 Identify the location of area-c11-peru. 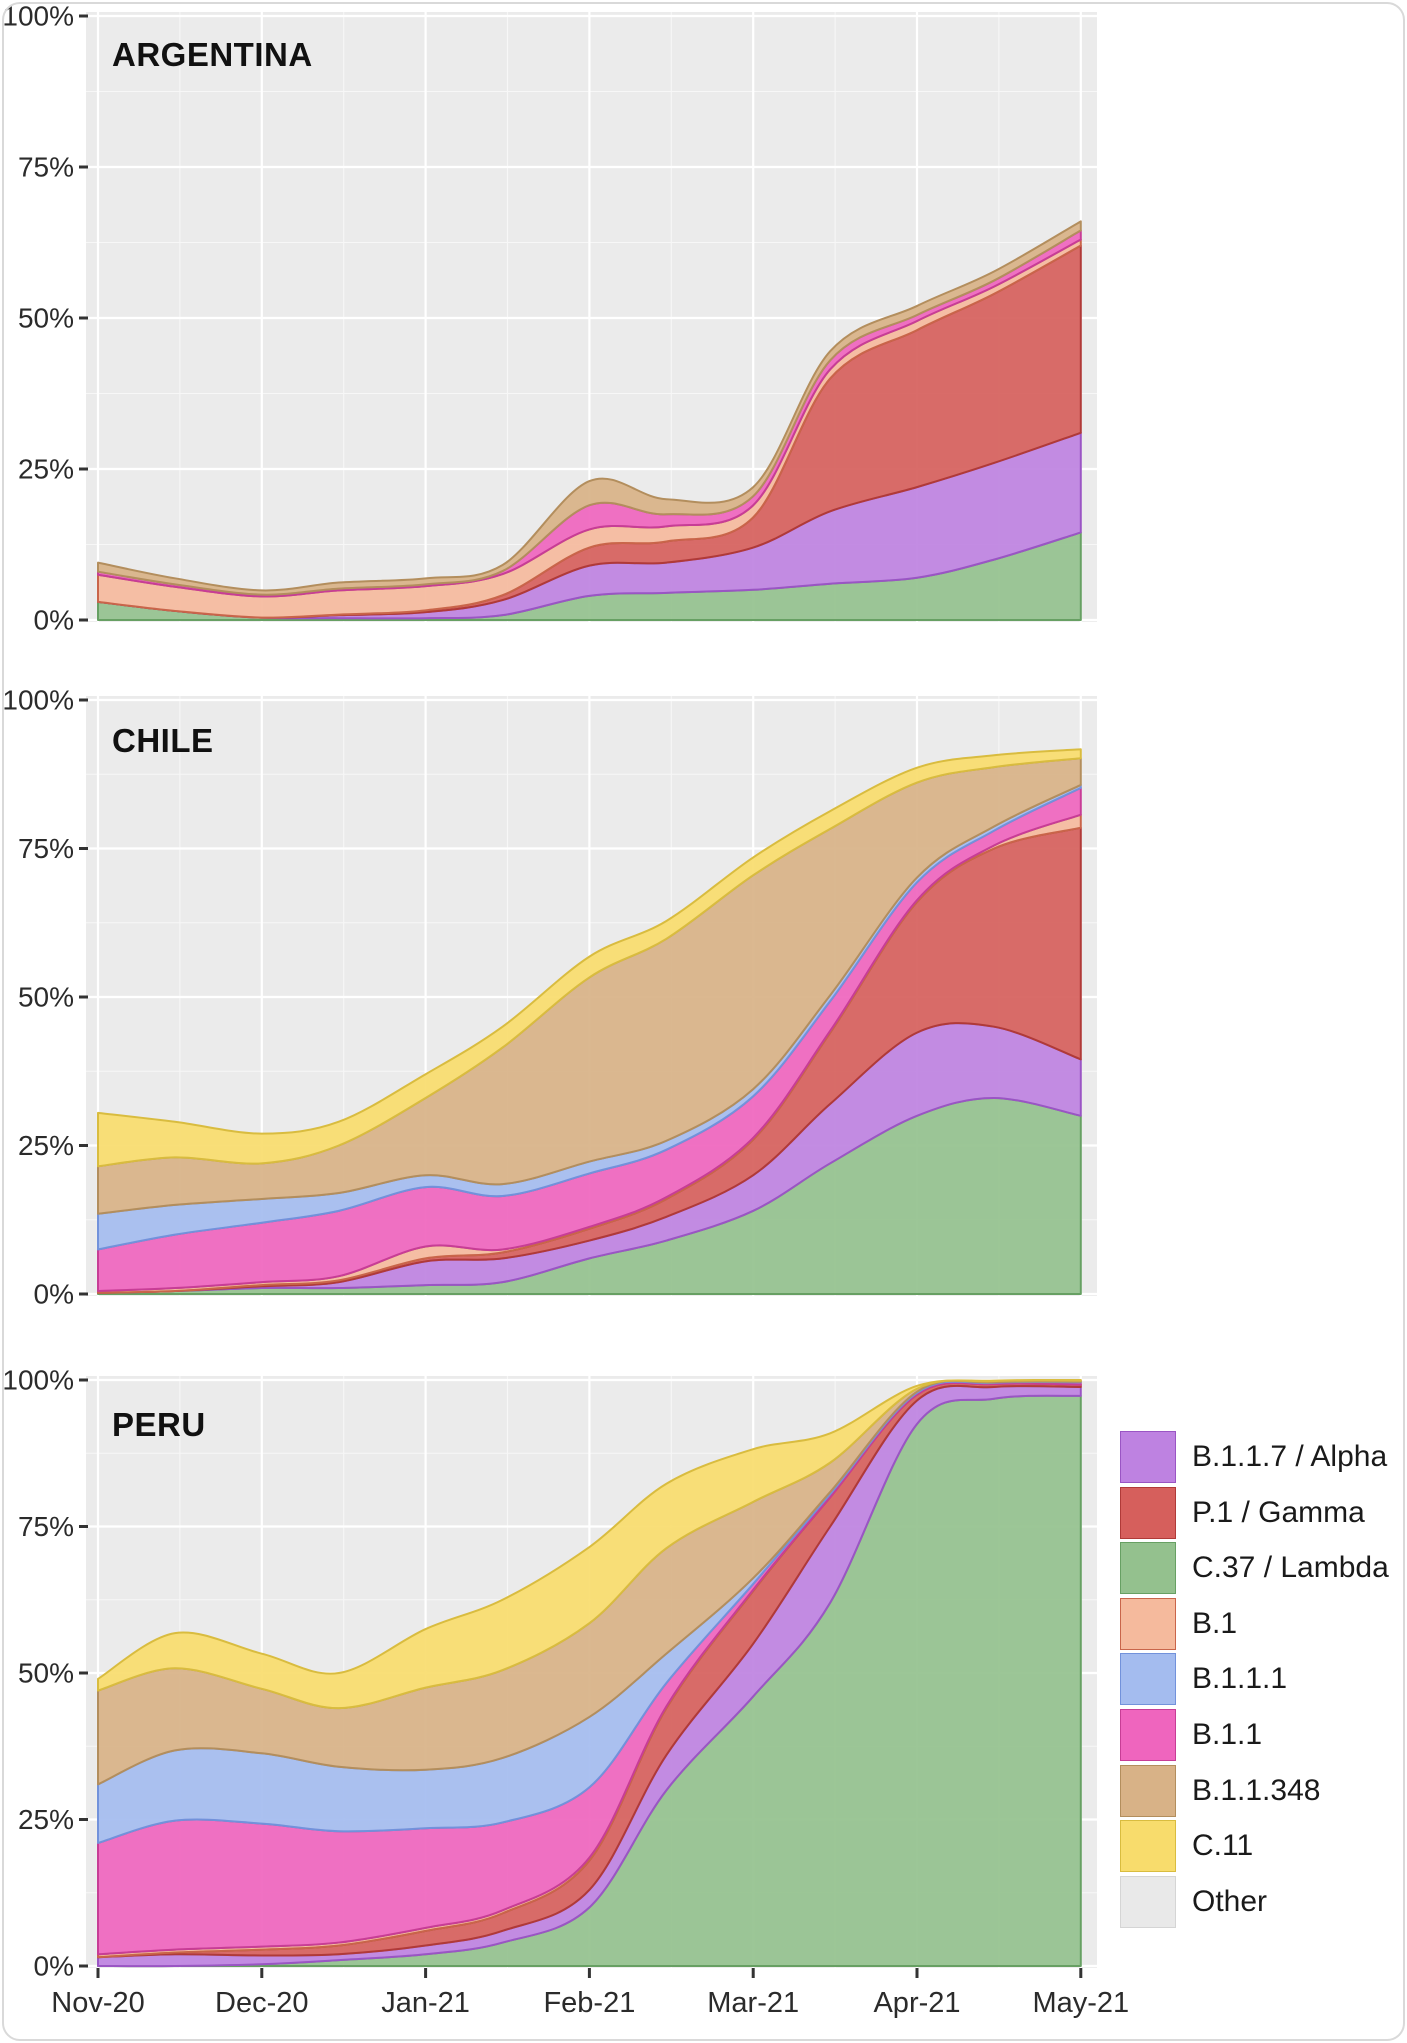
(589, 1544).